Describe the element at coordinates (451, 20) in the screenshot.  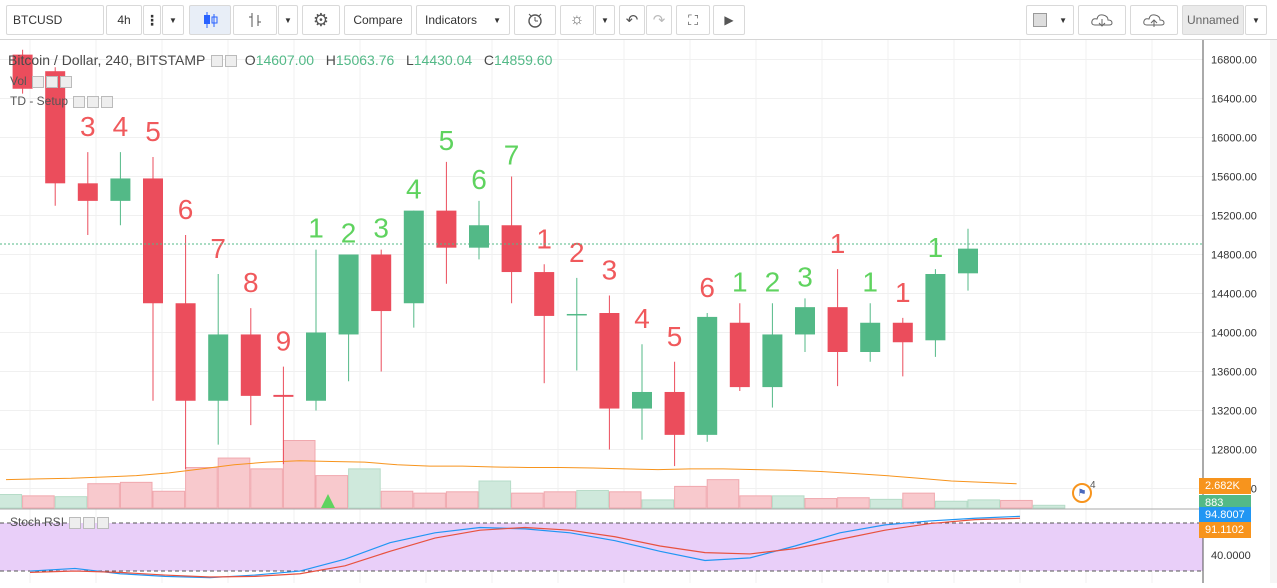
I see `indicators-label: Indicators` at that location.